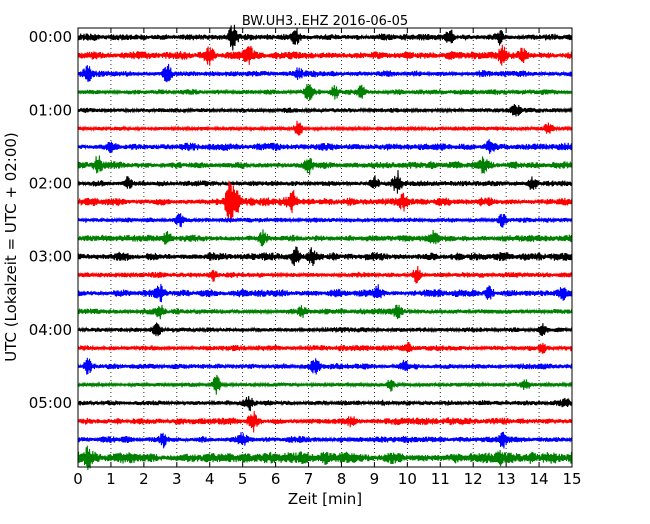 This screenshot has height=524, width=650. I want to click on x-tick-label: 0, so click(78, 479).